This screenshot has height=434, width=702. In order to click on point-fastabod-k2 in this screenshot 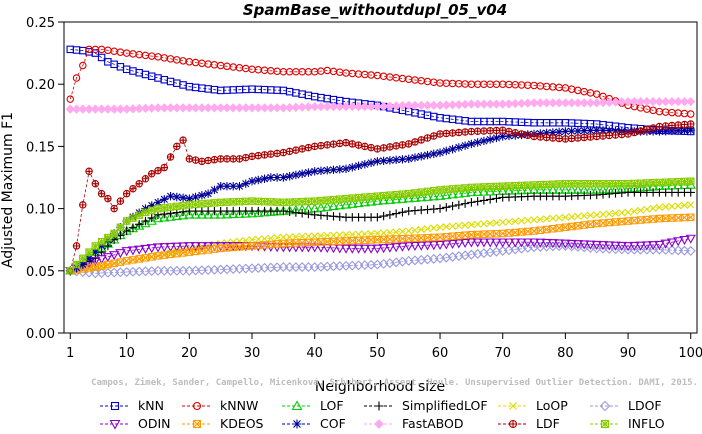, I will do `click(76, 109)`.